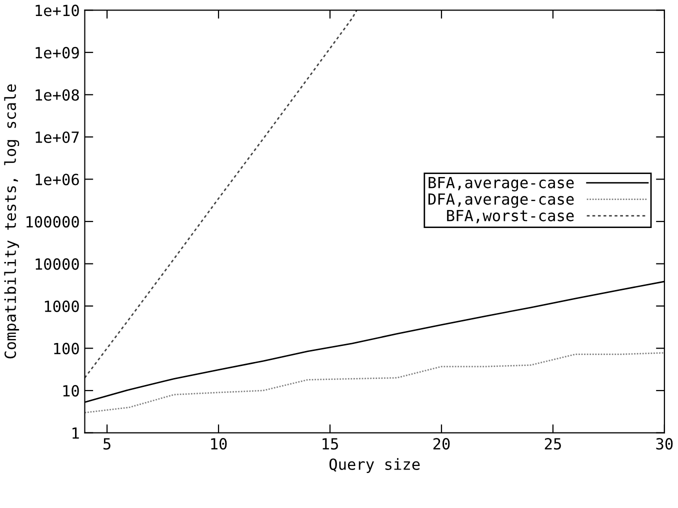 This screenshot has width=678, height=508. What do you see at coordinates (441, 444) in the screenshot?
I see `x-tick-label: 20` at bounding box center [441, 444].